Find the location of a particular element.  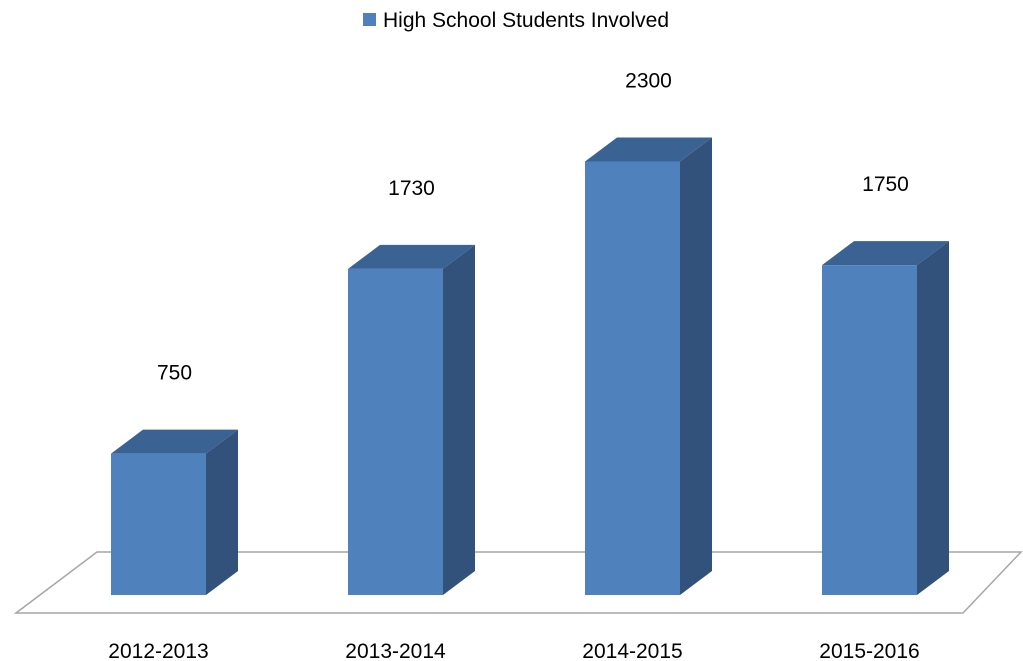

bar-2014-2015 is located at coordinates (648, 366).